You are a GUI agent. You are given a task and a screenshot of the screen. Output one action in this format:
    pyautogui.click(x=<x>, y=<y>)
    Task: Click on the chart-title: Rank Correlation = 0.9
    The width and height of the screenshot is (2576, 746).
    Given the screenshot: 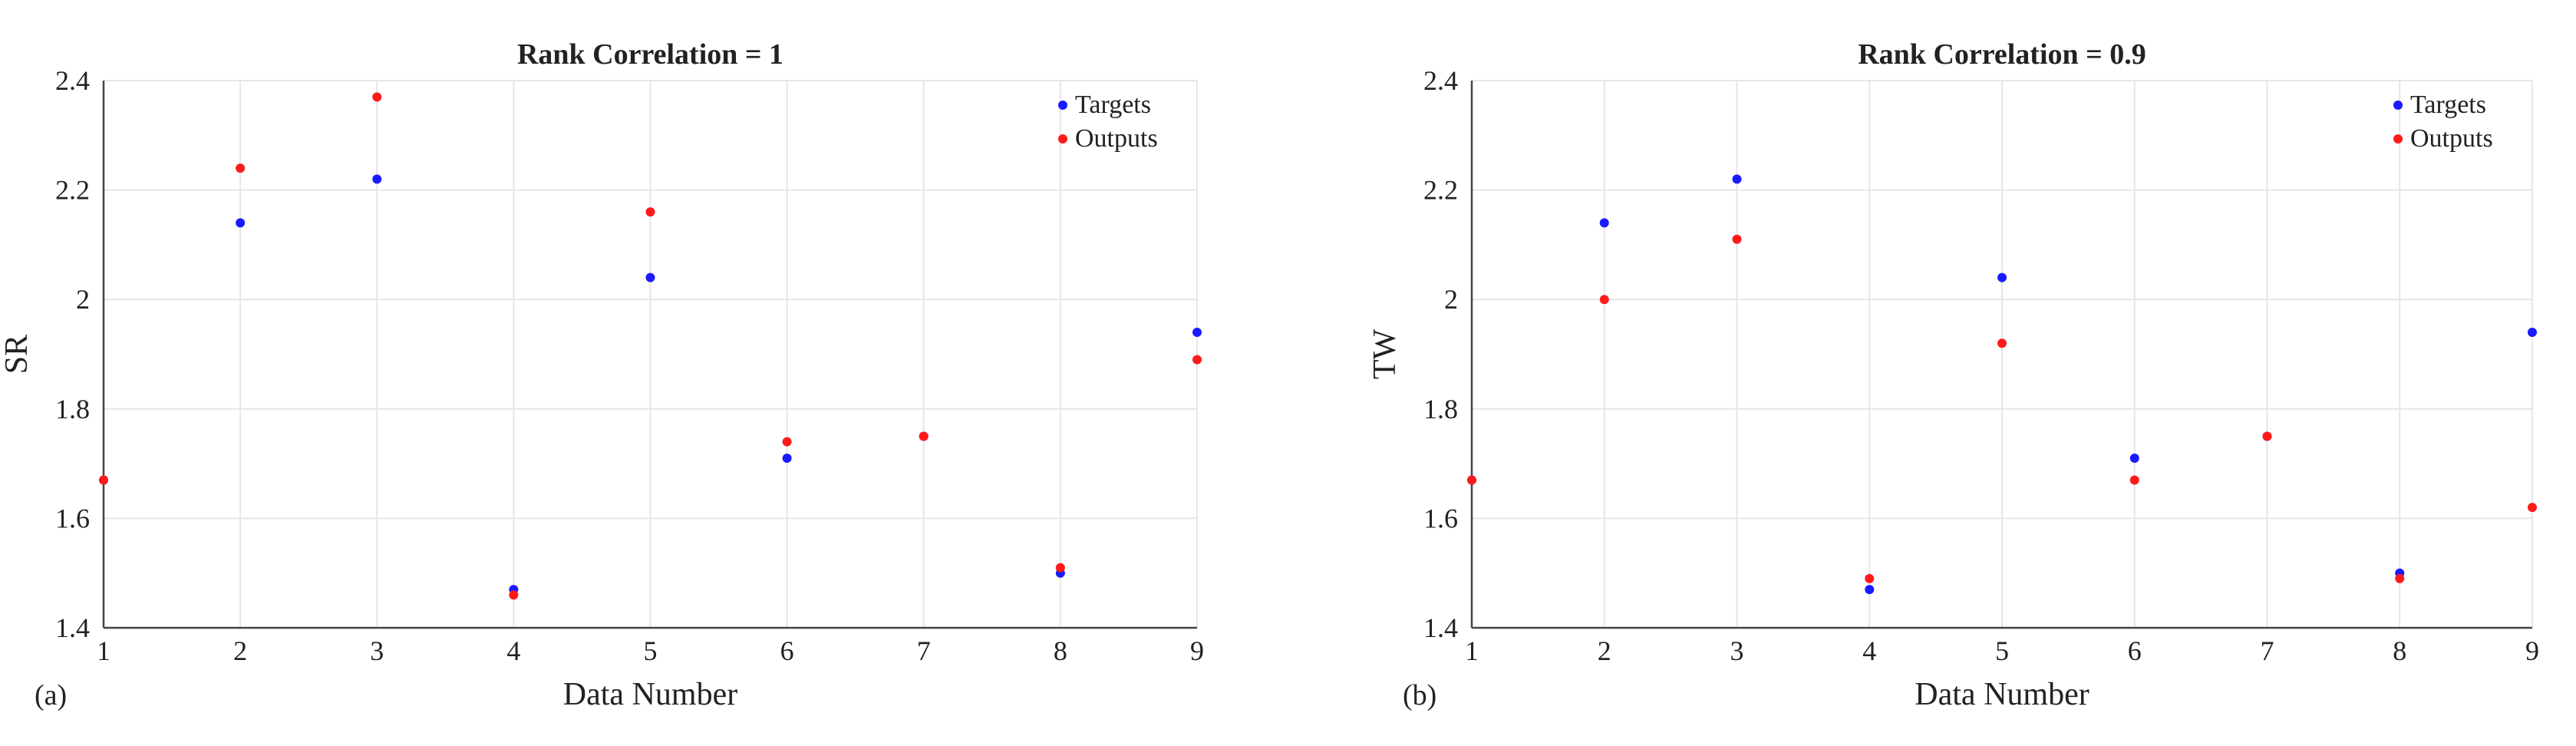 What is the action you would take?
    pyautogui.click(x=2002, y=54)
    